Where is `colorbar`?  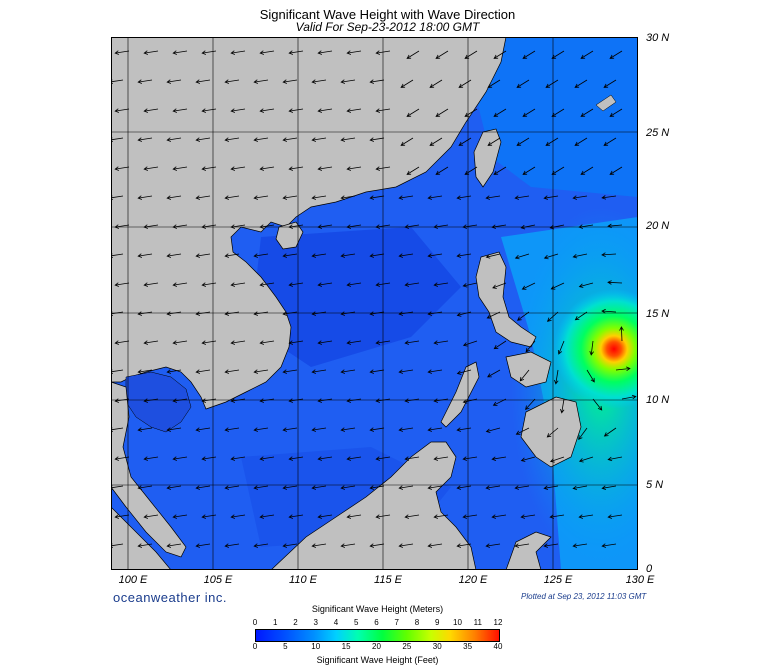
colorbar is located at coordinates (377, 635).